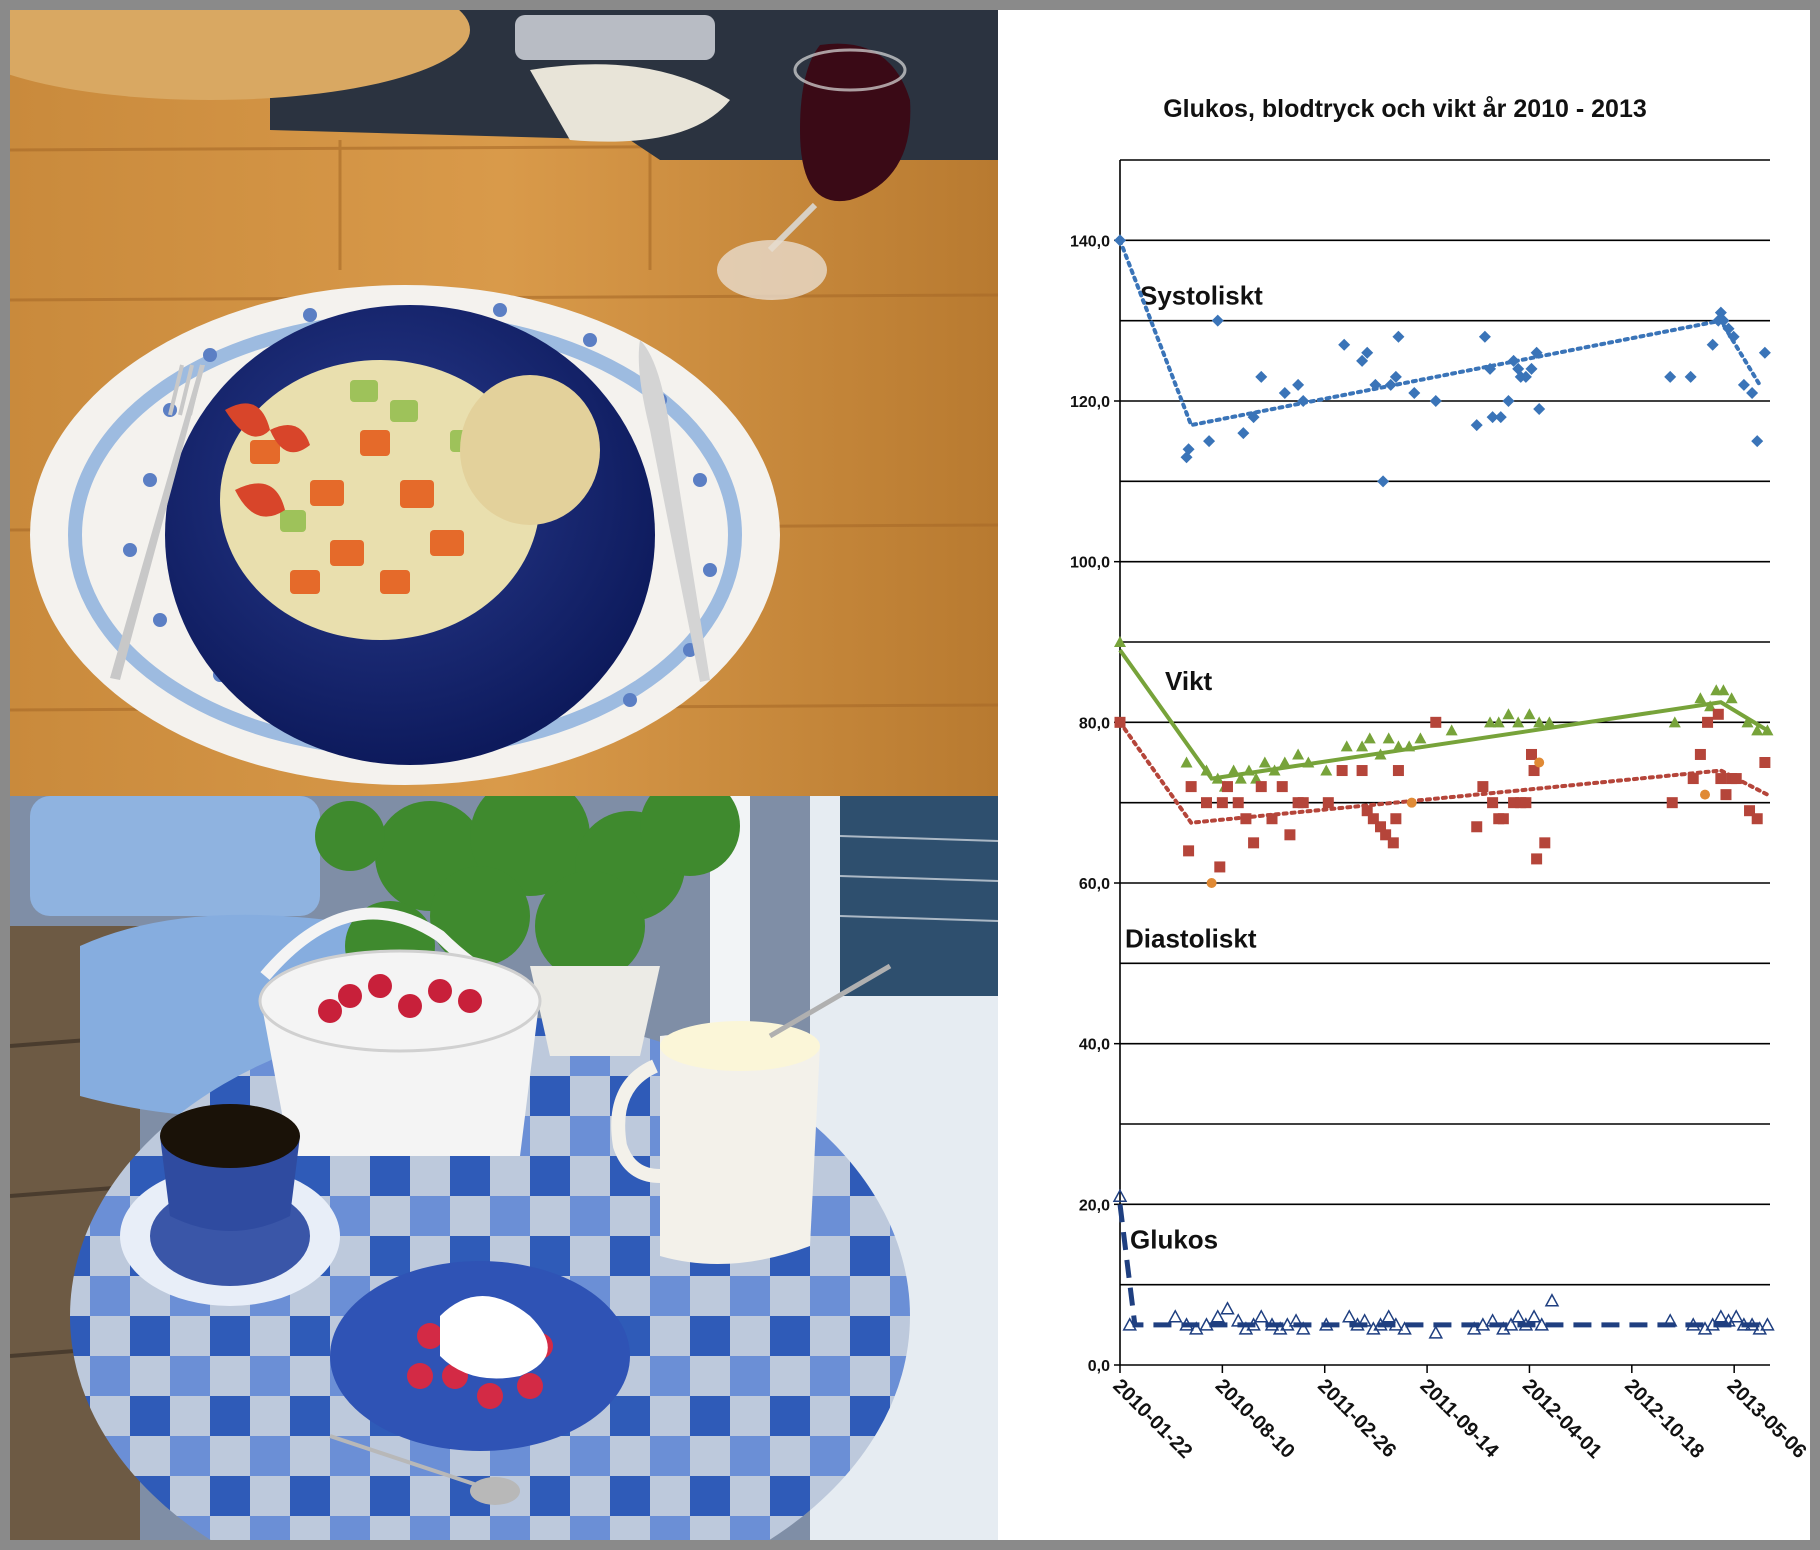  Describe the element at coordinates (1460, 1419) in the screenshot. I see `x-tick-label: 2011-09-14` at that location.